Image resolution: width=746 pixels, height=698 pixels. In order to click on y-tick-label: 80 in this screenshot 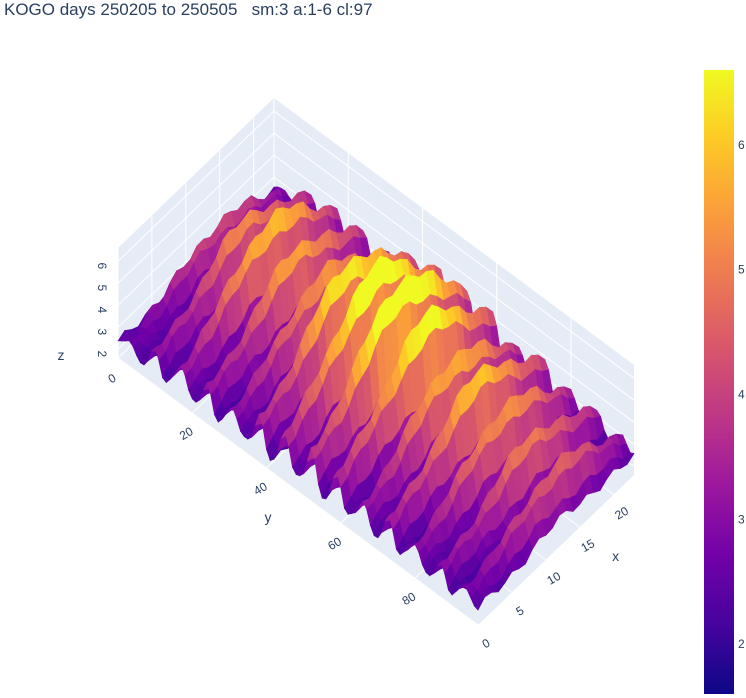, I will do `click(409, 598)`.